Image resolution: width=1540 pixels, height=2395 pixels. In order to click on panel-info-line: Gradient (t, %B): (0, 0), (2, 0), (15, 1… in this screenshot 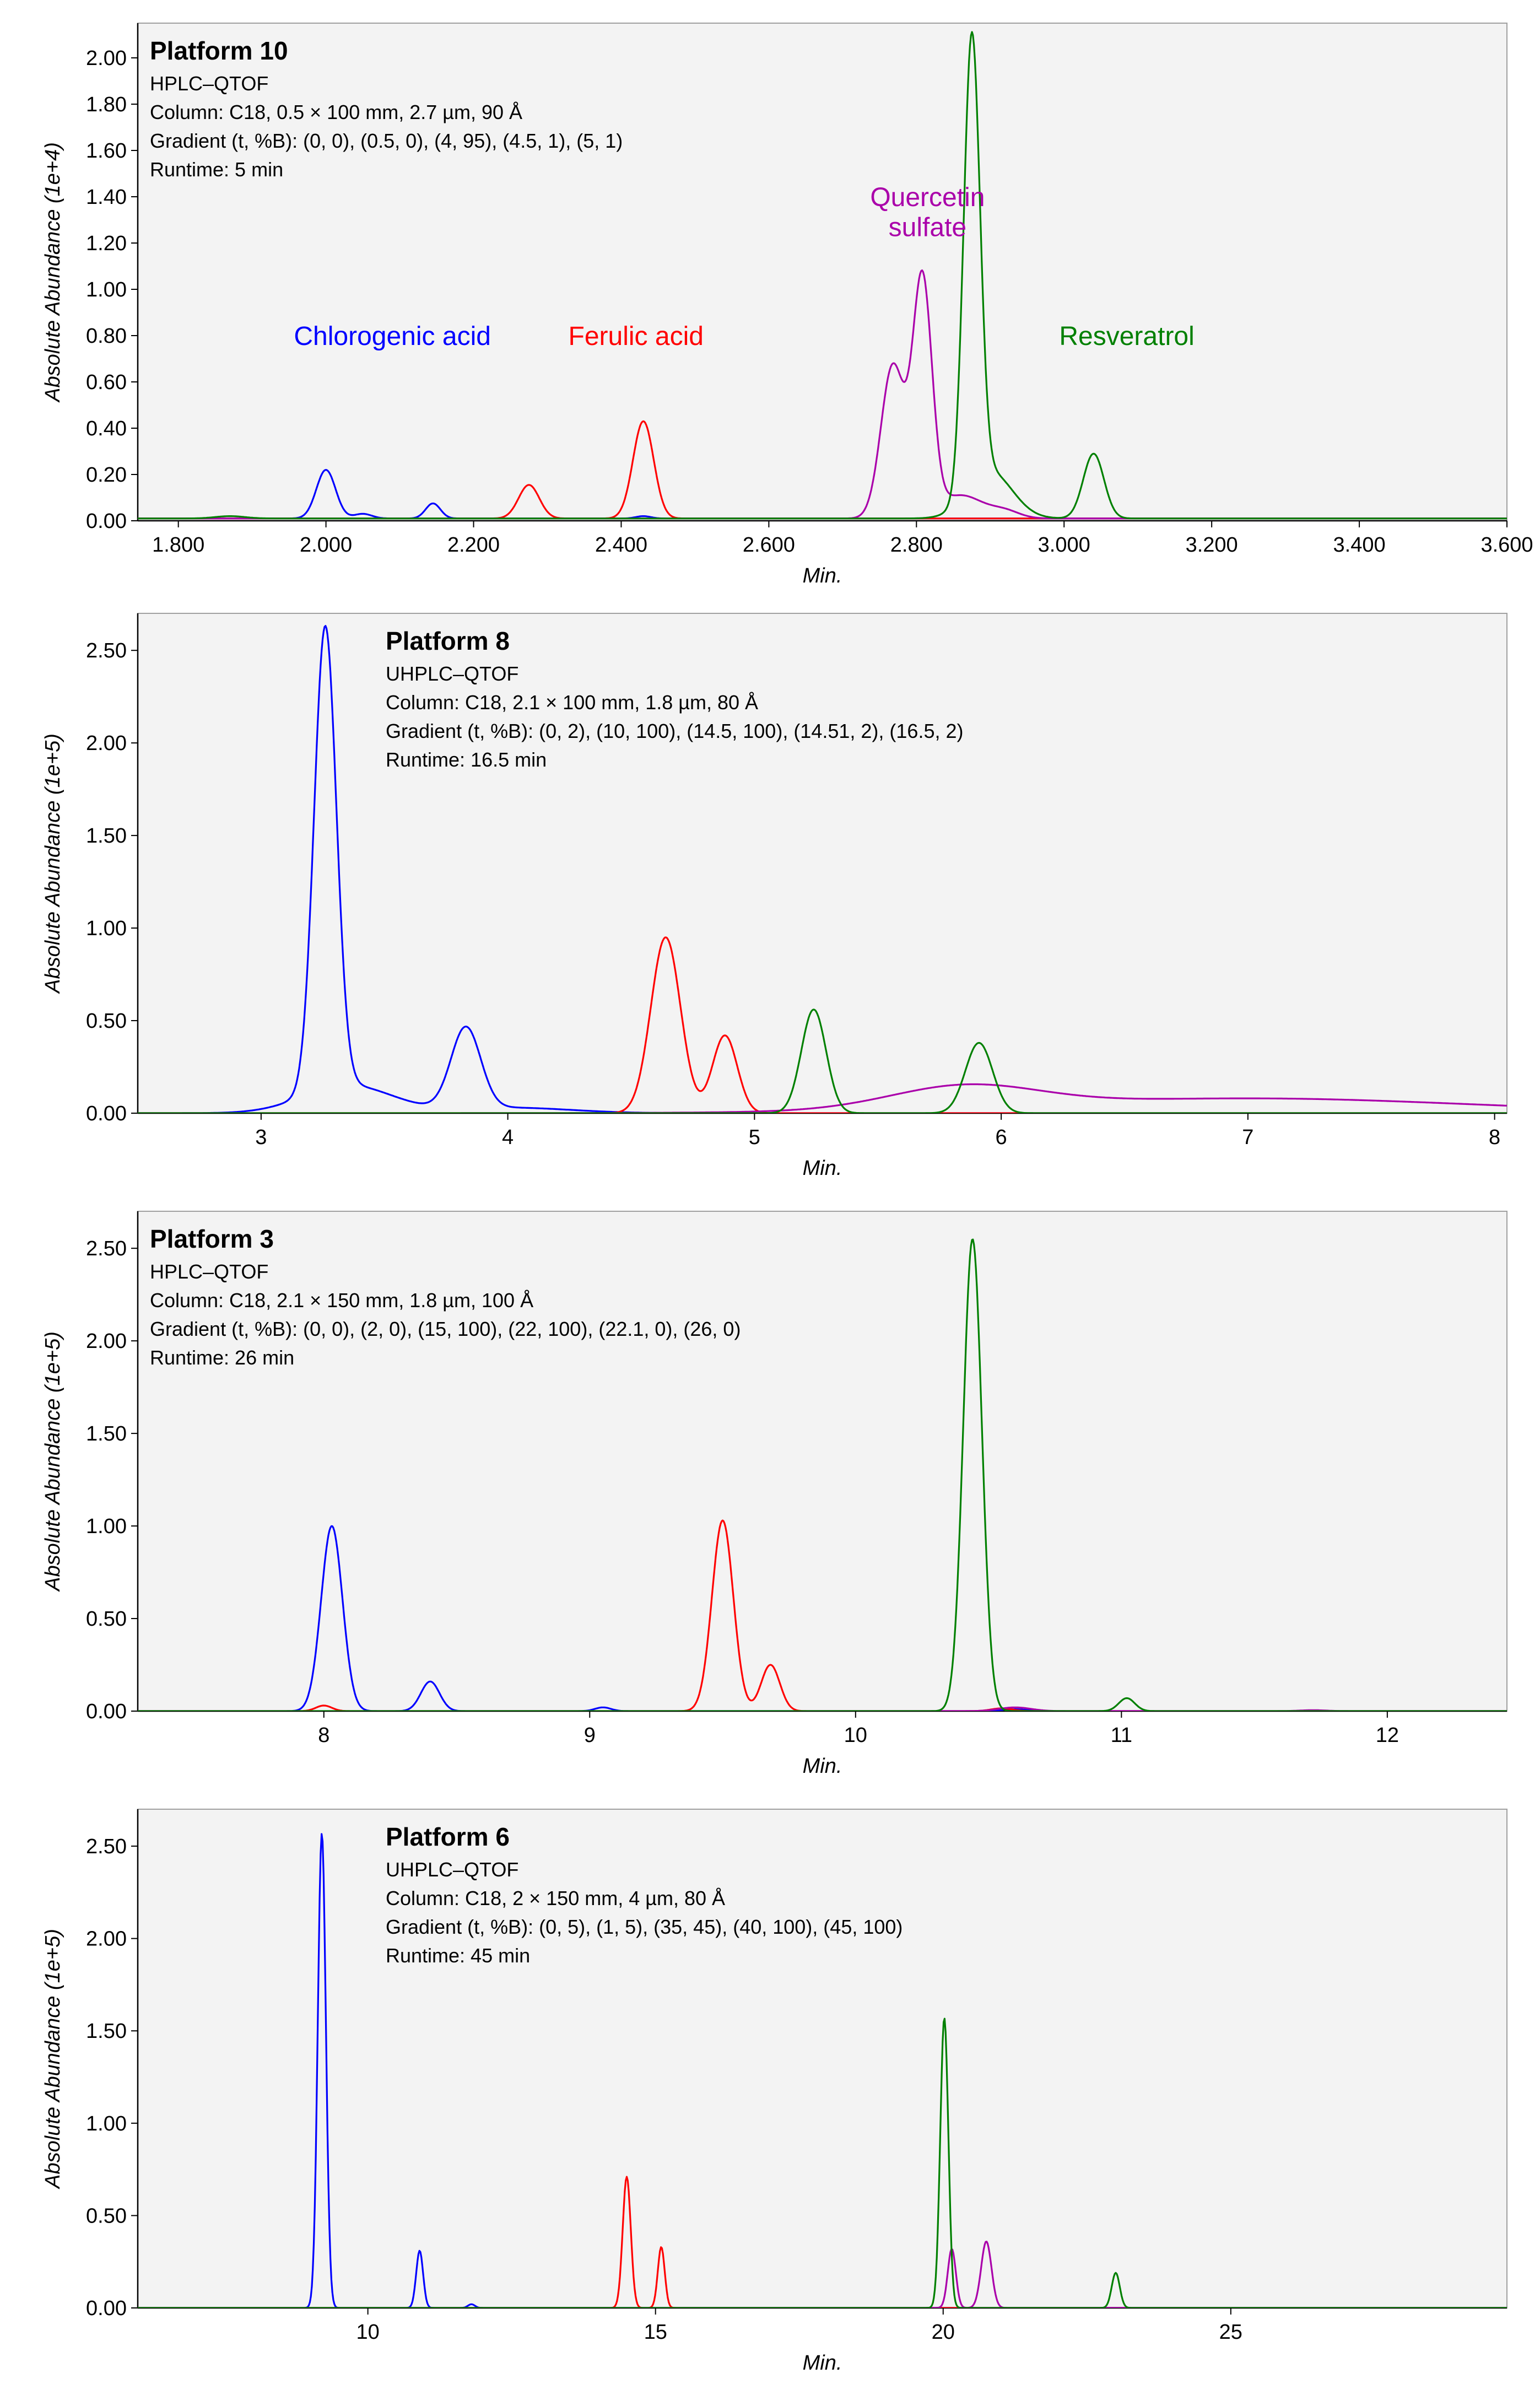, I will do `click(445, 1329)`.